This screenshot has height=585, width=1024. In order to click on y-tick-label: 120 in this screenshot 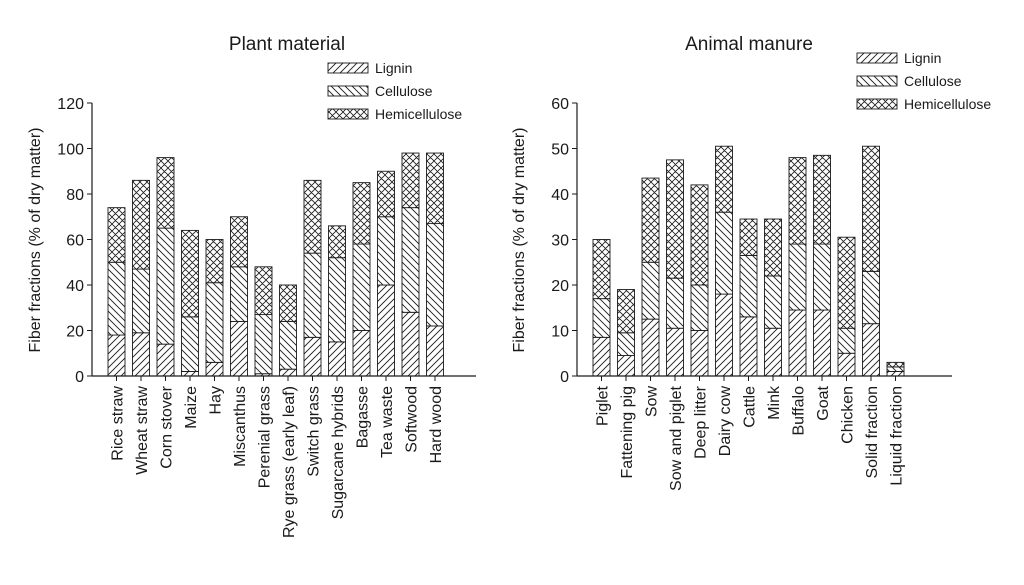, I will do `click(70, 104)`.